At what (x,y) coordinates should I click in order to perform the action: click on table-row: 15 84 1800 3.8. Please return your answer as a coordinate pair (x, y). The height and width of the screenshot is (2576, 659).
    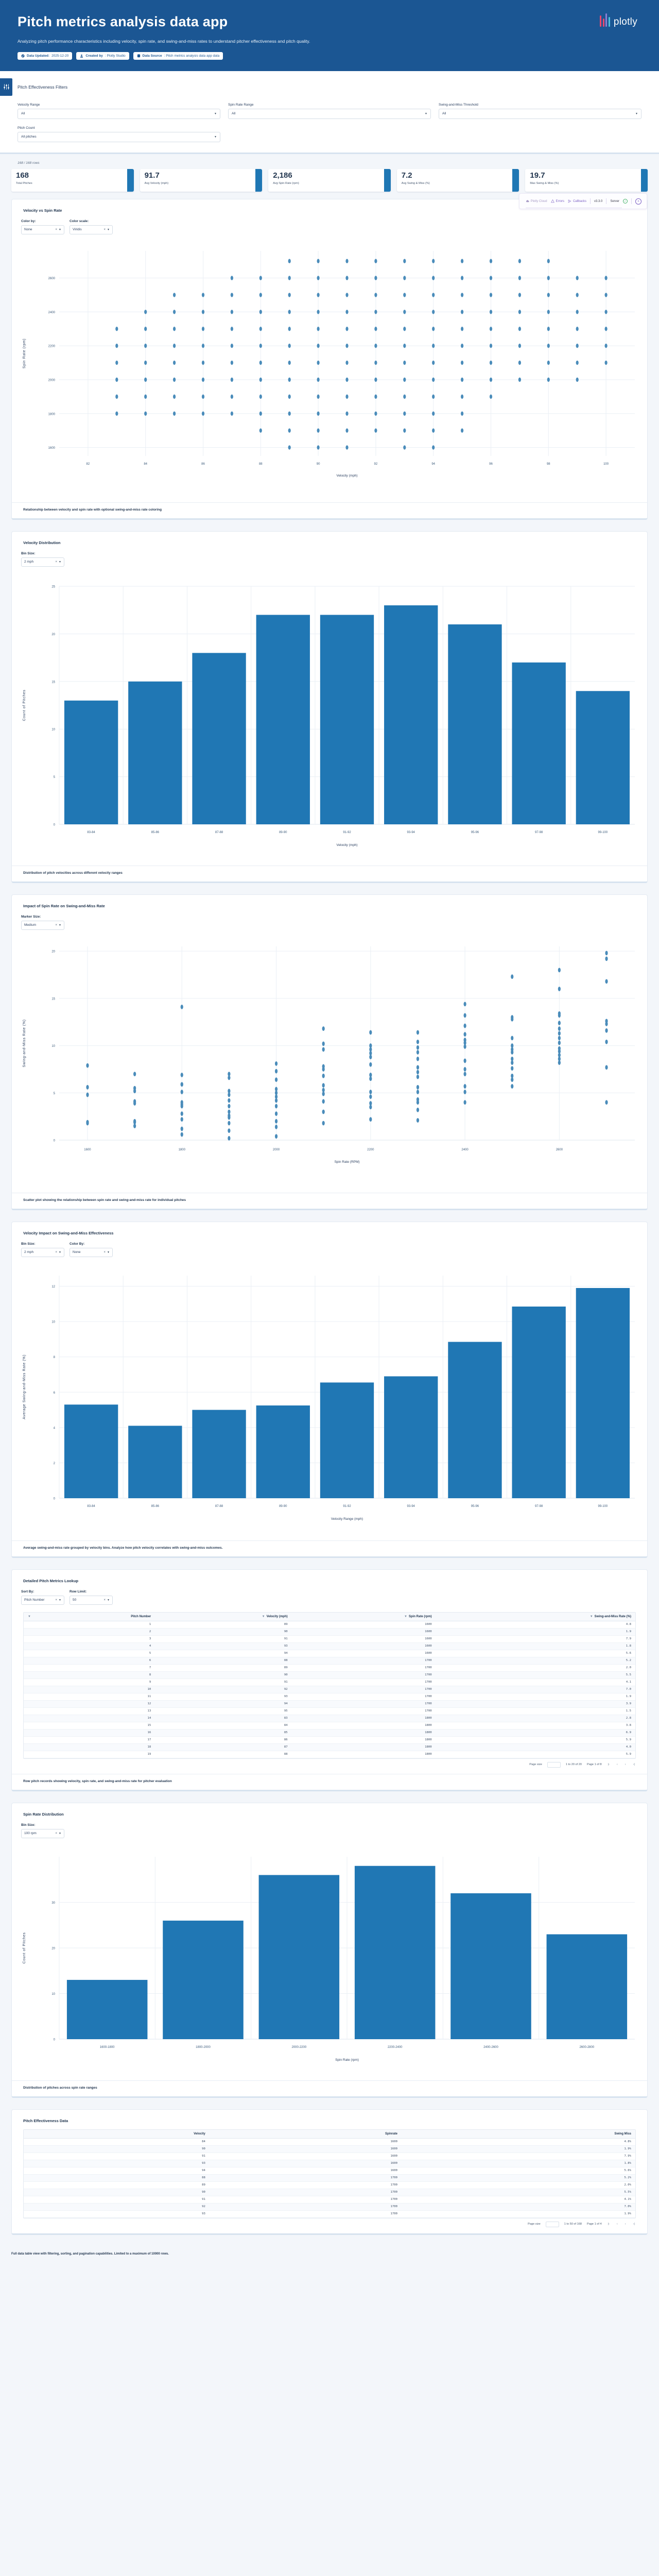
    Looking at the image, I should click on (329, 1726).